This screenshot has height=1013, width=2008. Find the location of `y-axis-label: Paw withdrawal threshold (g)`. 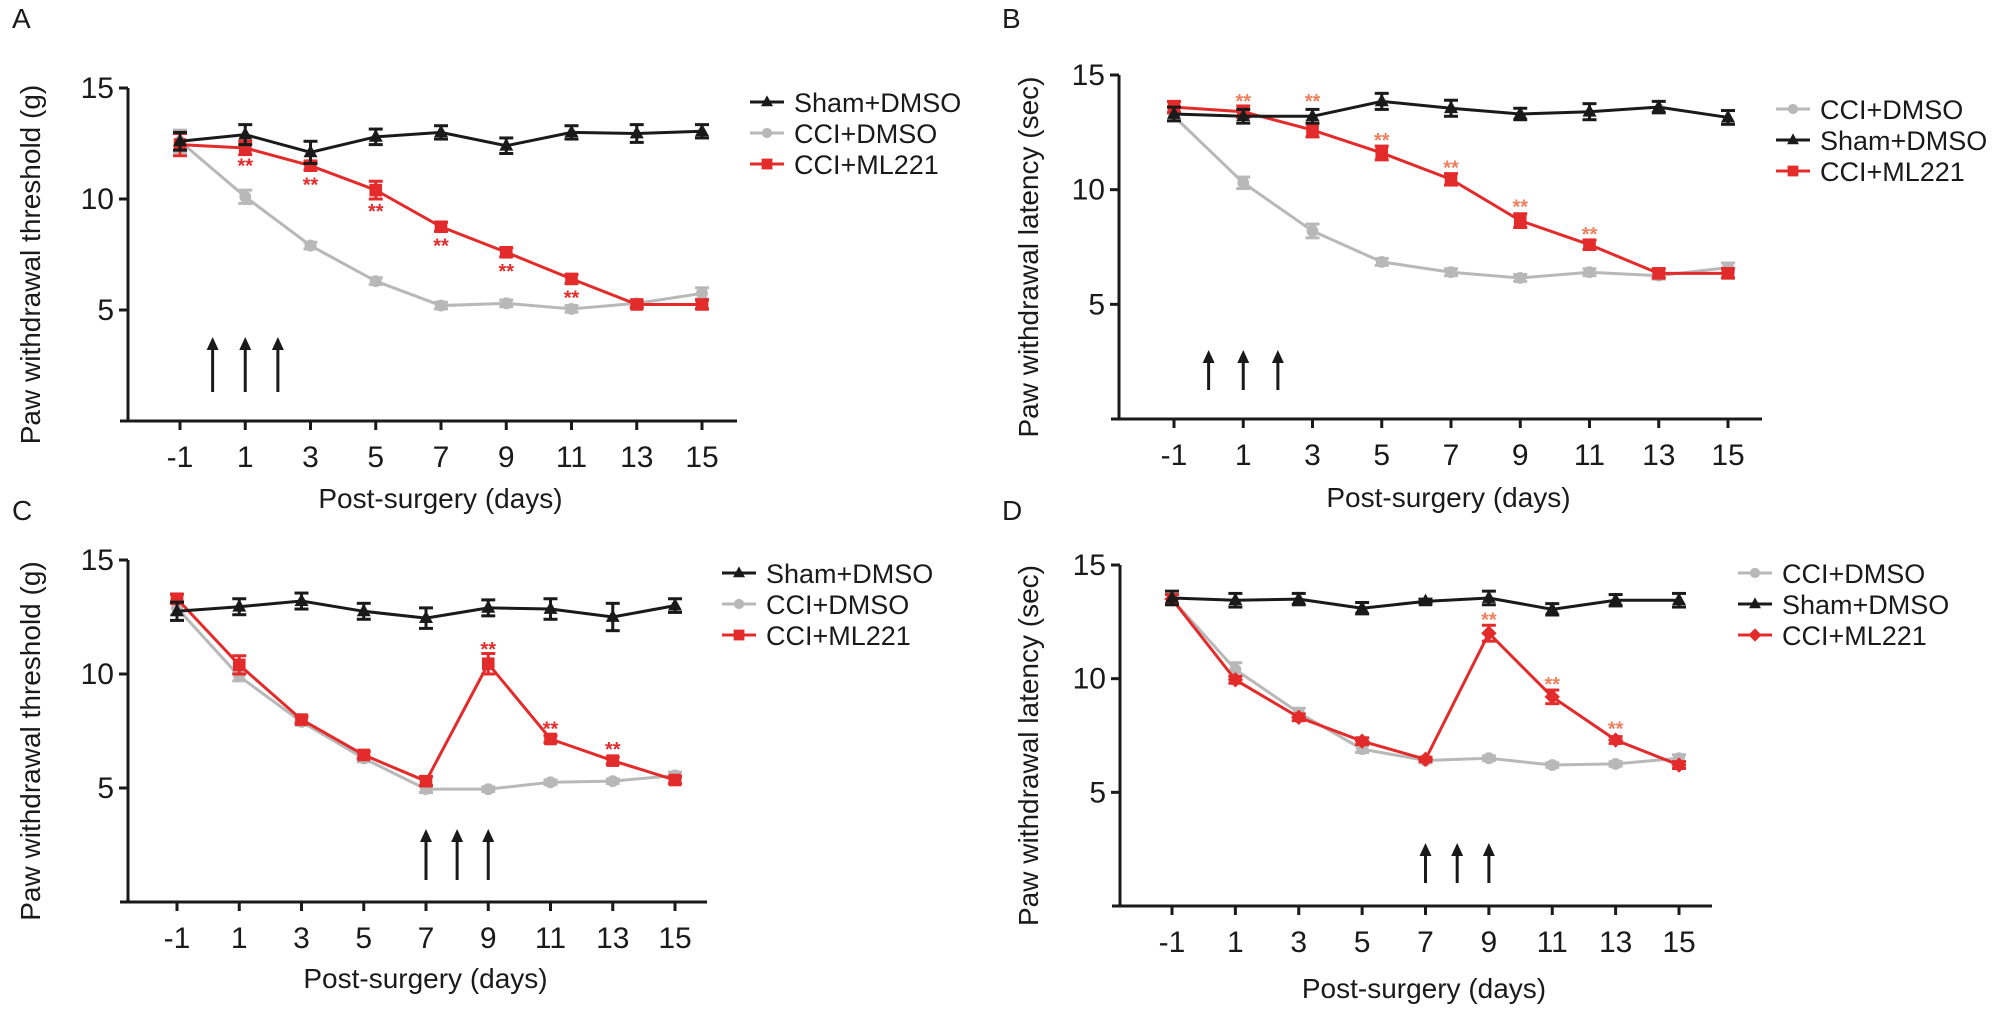

y-axis-label: Paw withdrawal threshold (g) is located at coordinates (30, 741).